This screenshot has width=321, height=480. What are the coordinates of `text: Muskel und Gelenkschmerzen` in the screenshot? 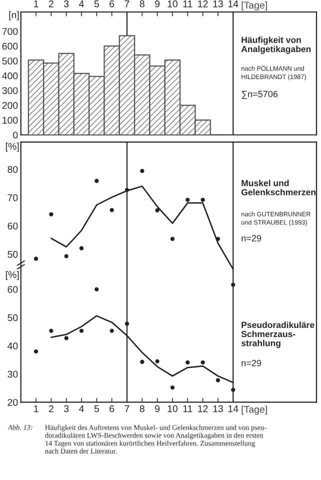 It's located at (278, 188).